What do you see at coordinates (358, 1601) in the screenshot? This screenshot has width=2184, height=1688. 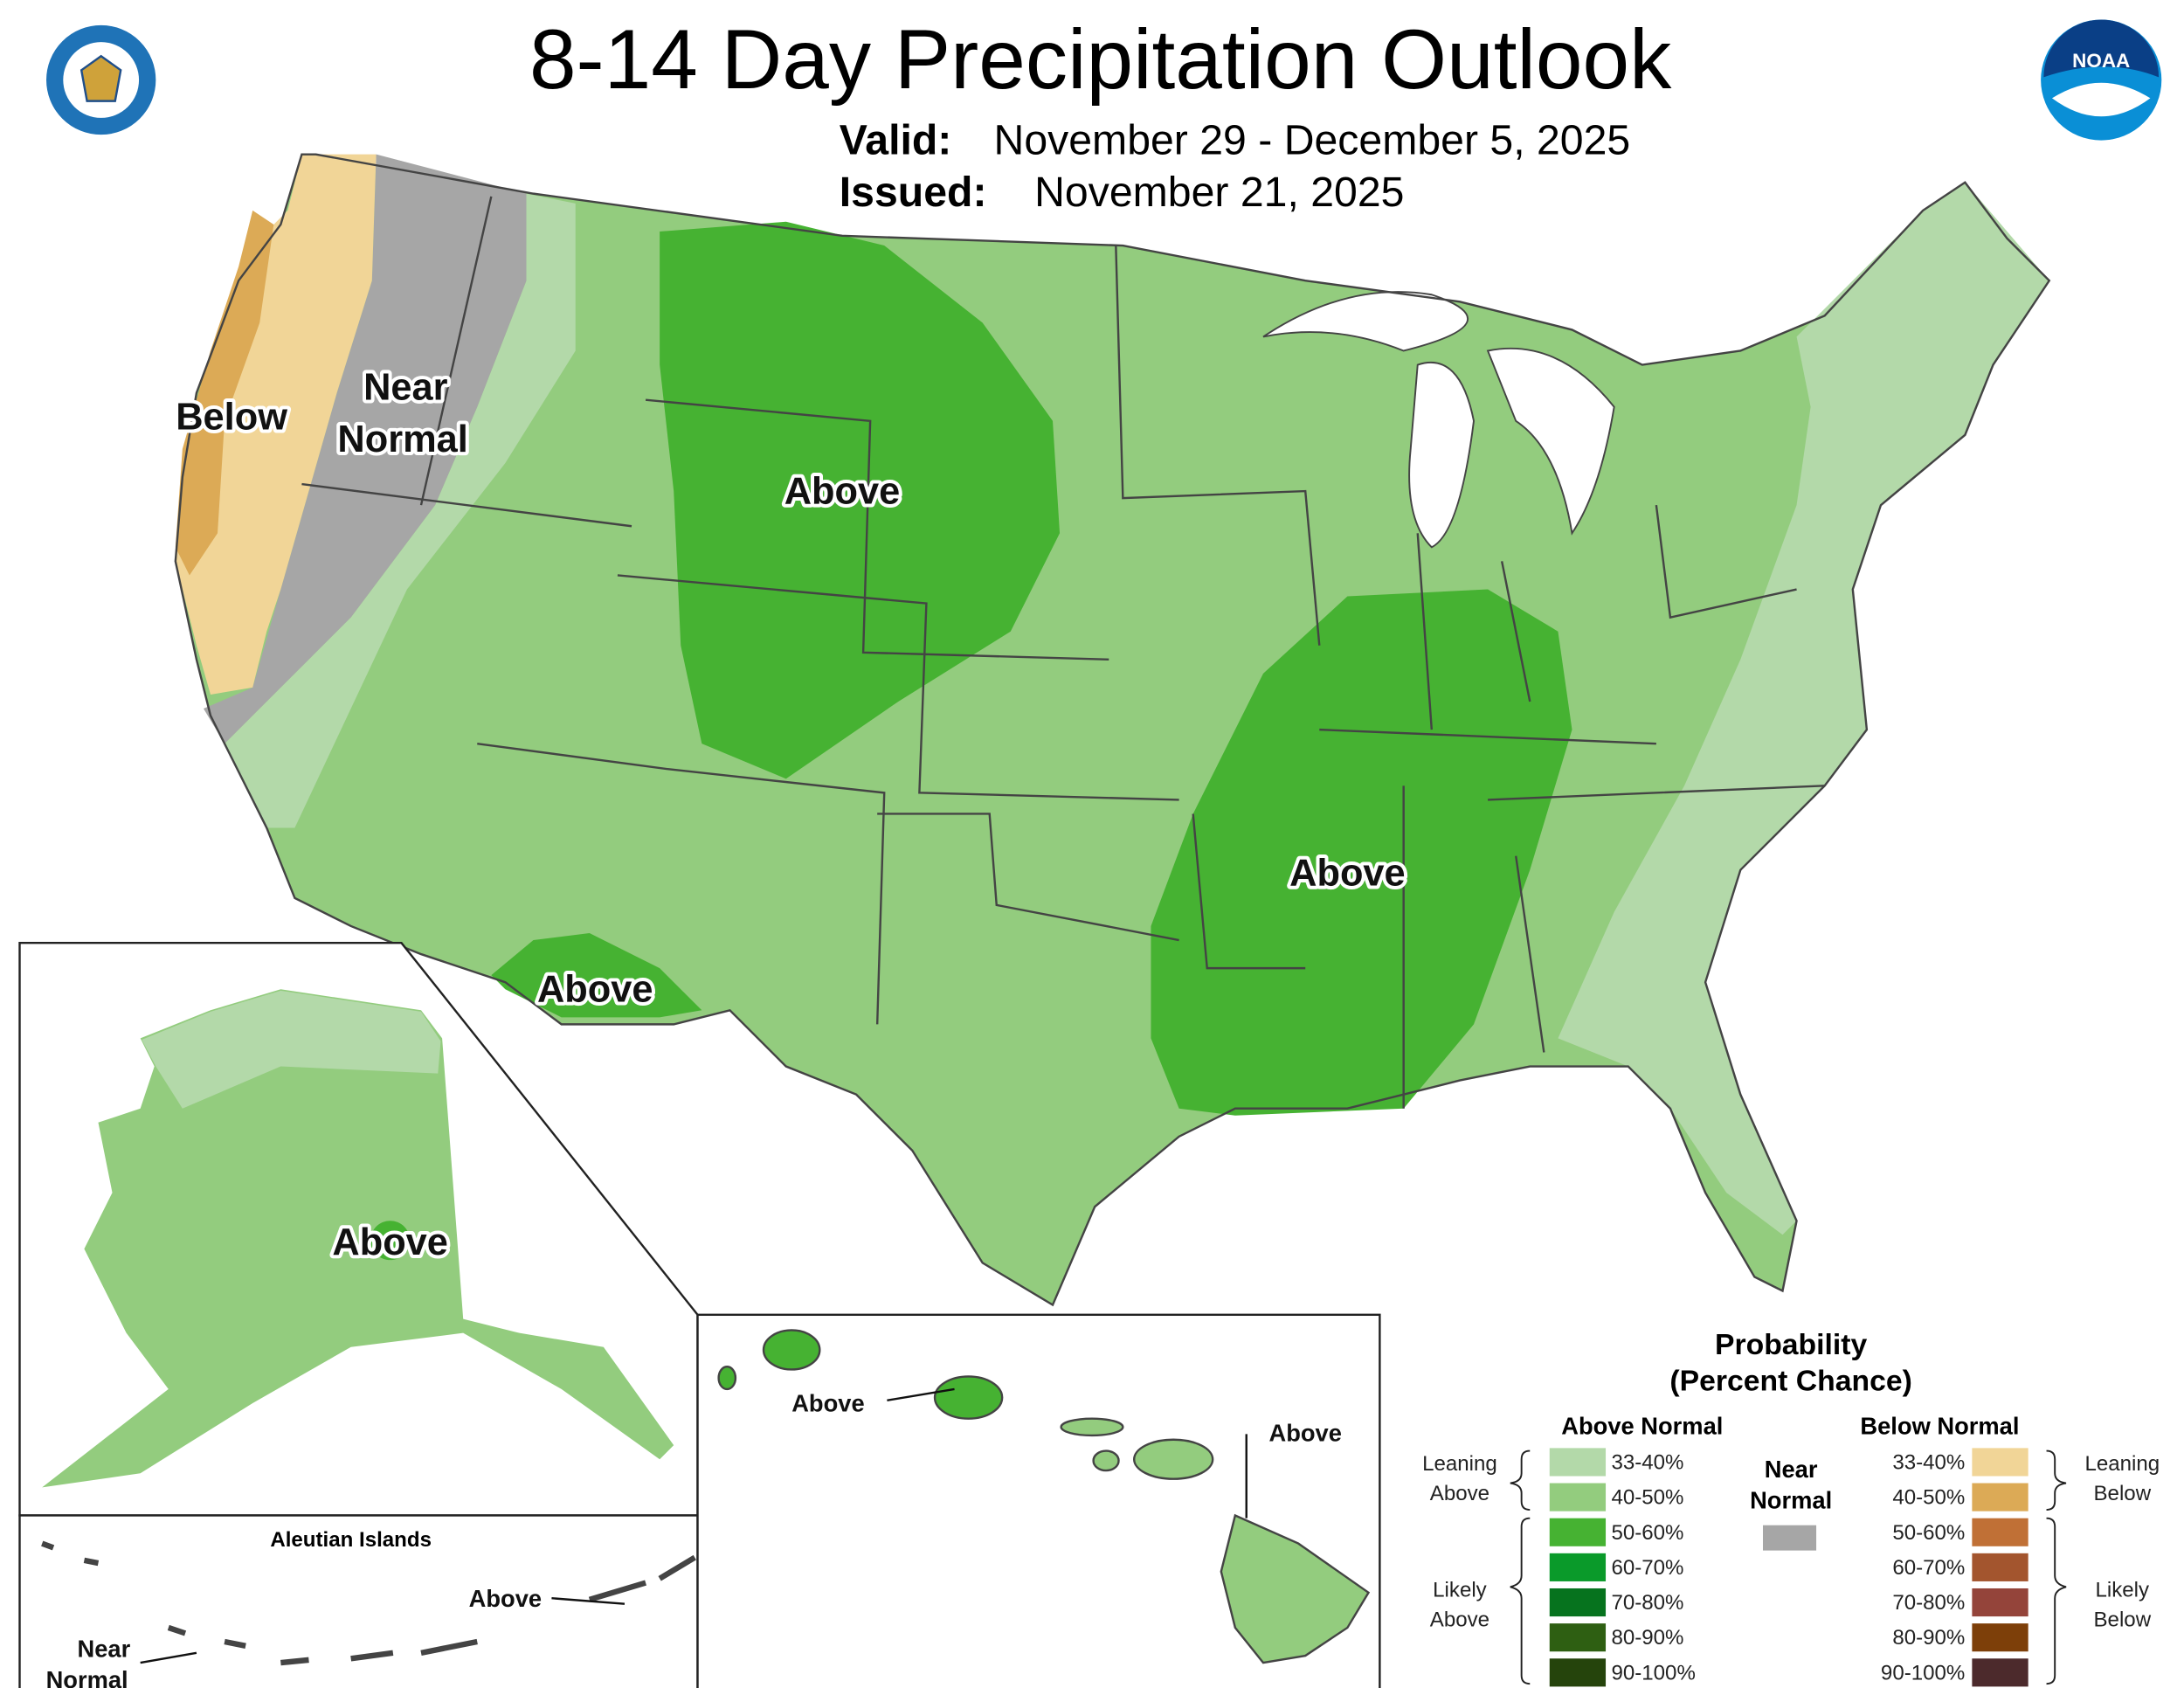 I see `aleutians-inset: Aleutian Islands Above Near Normal` at bounding box center [358, 1601].